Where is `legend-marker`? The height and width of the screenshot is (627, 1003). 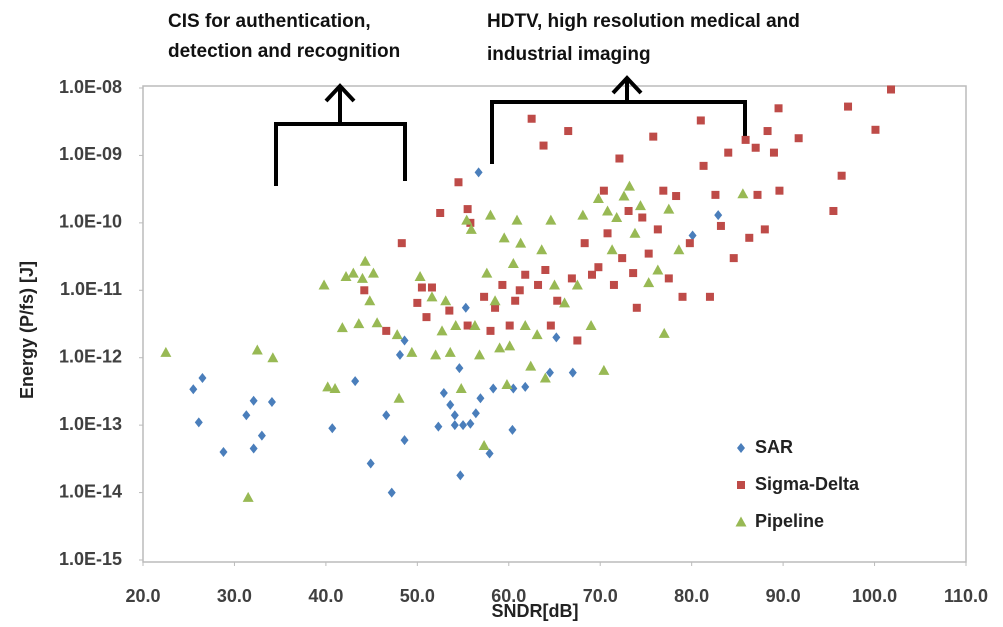
legend-marker is located at coordinates (741, 485).